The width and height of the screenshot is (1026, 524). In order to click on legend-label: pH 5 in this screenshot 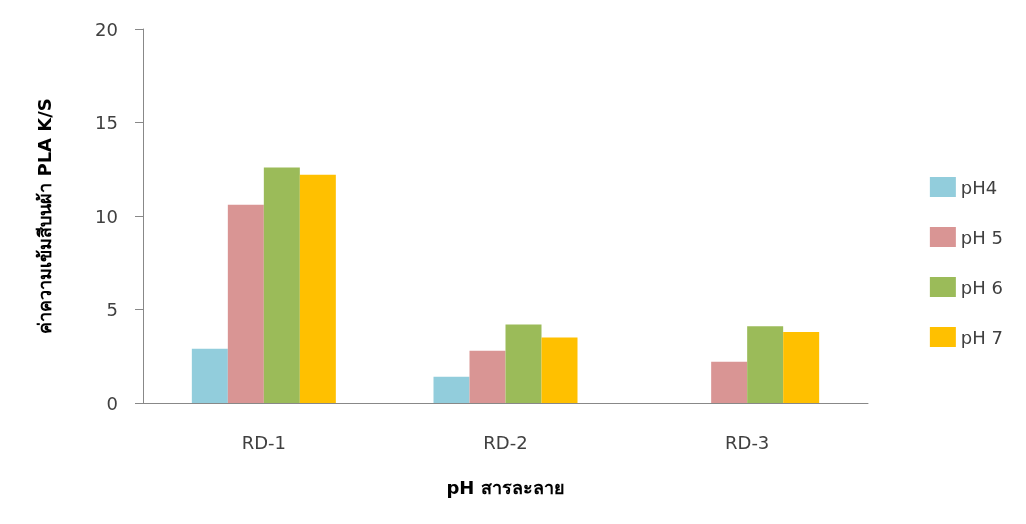, I will do `click(982, 237)`.